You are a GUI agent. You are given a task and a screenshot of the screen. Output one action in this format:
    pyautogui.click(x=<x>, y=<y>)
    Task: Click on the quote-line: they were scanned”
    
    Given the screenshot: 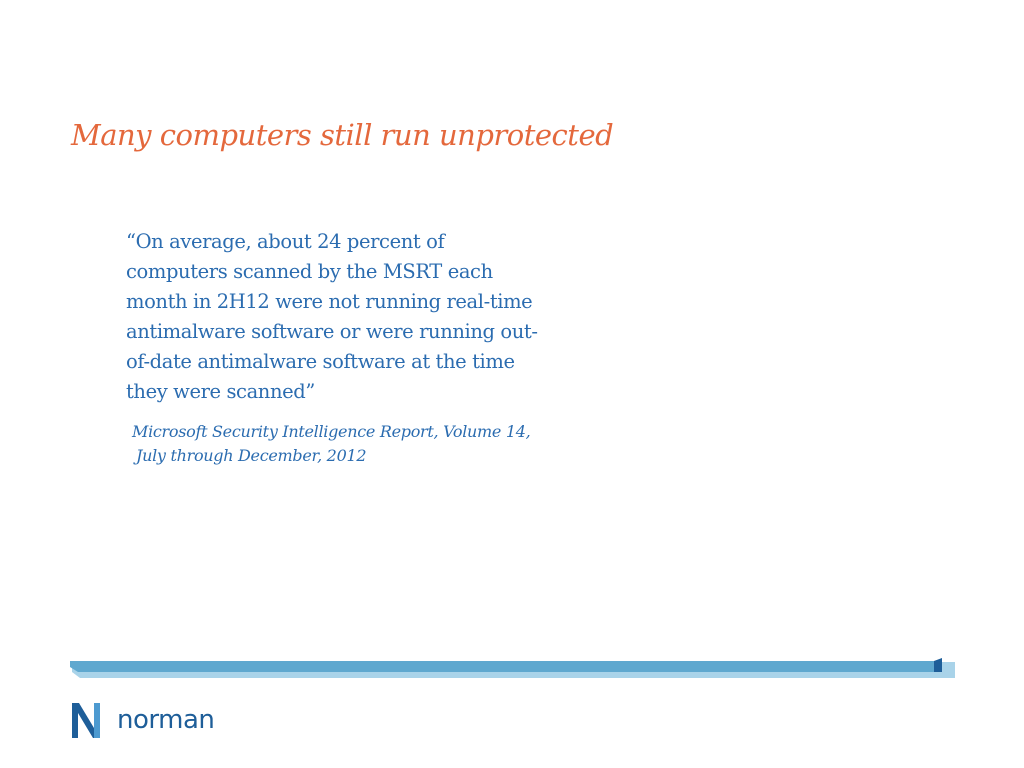 What is the action you would take?
    pyautogui.click(x=220, y=391)
    